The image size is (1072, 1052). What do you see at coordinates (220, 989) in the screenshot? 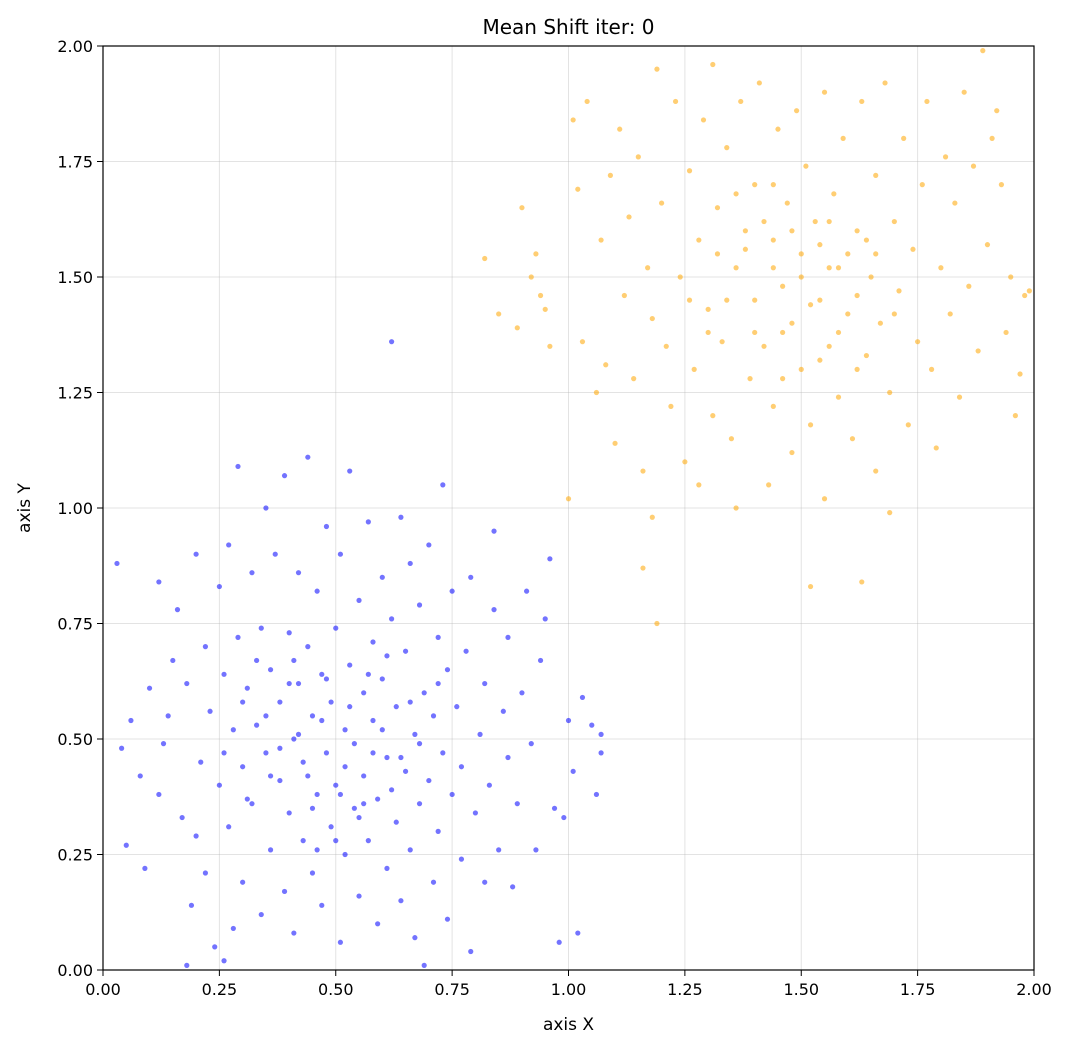
I see `x-tick-label: 0.25` at bounding box center [220, 989].